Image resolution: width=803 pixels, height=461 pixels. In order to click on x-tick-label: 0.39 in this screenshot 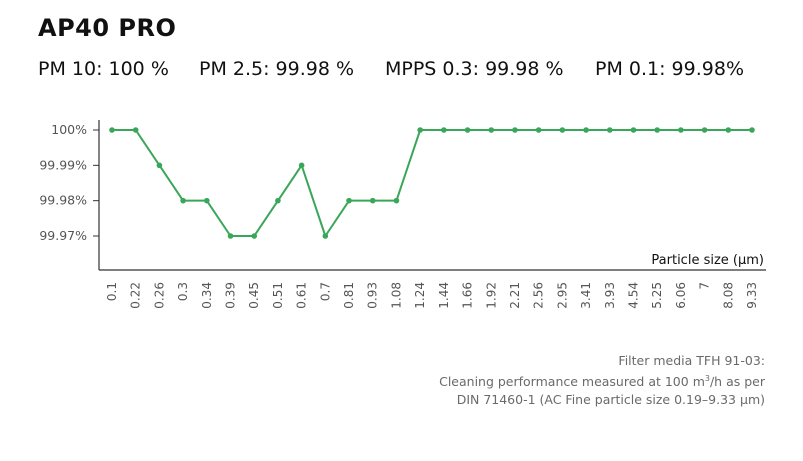, I will do `click(231, 295)`.